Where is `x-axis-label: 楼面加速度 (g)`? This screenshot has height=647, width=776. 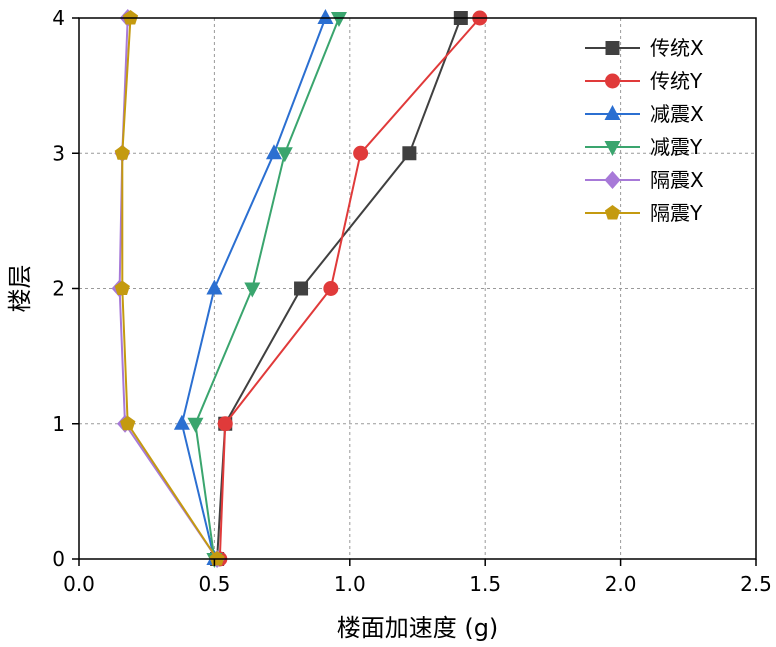 x-axis-label: 楼面加速度 (g) is located at coordinates (418, 628).